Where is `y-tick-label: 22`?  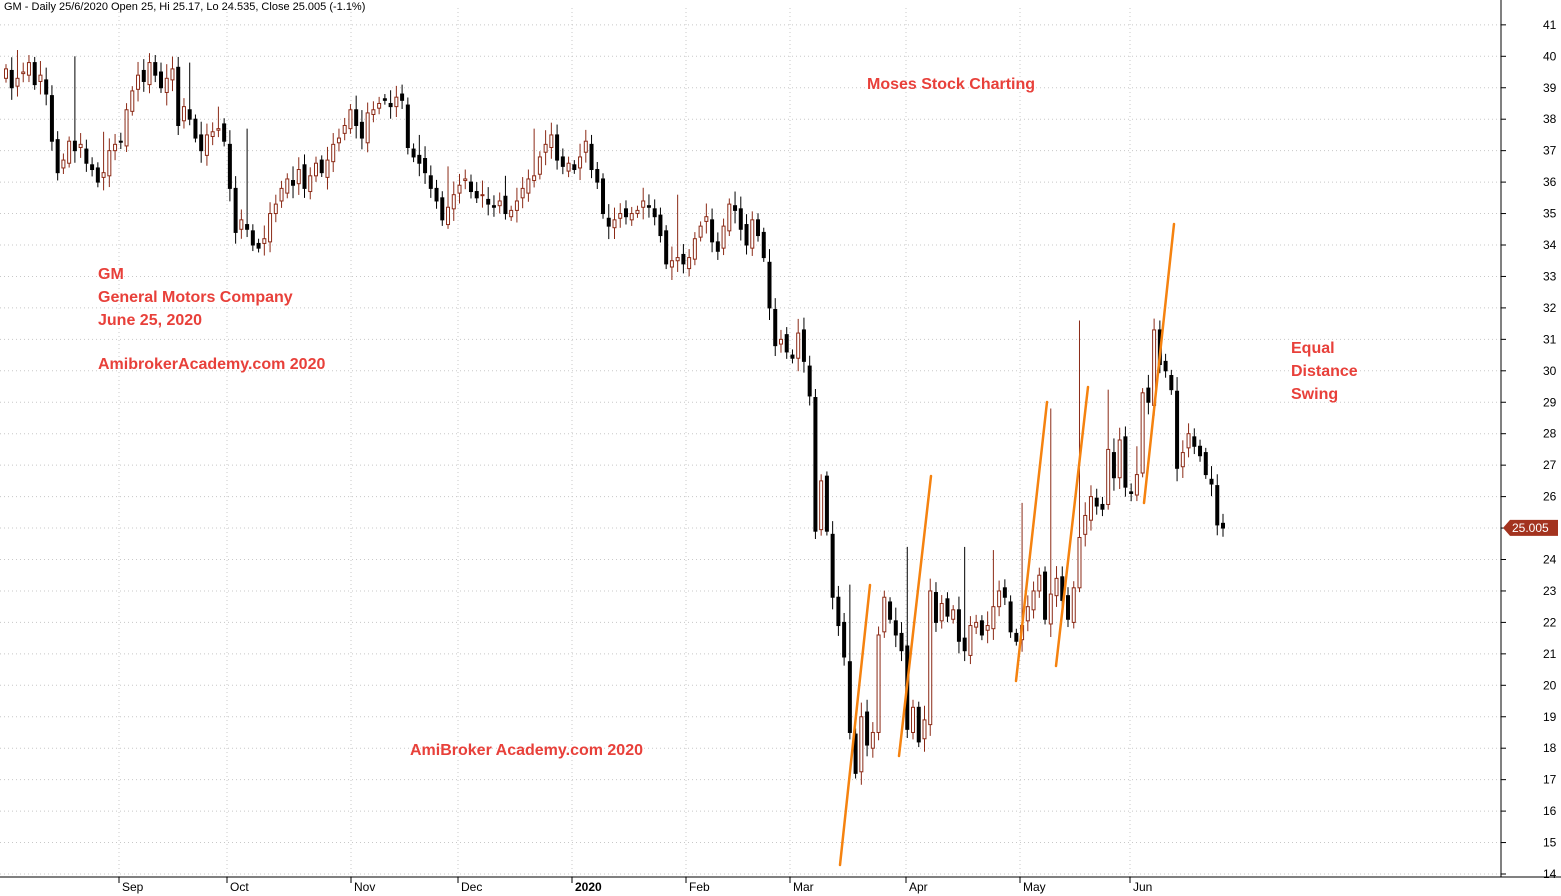
y-tick-label: 22 is located at coordinates (1550, 622).